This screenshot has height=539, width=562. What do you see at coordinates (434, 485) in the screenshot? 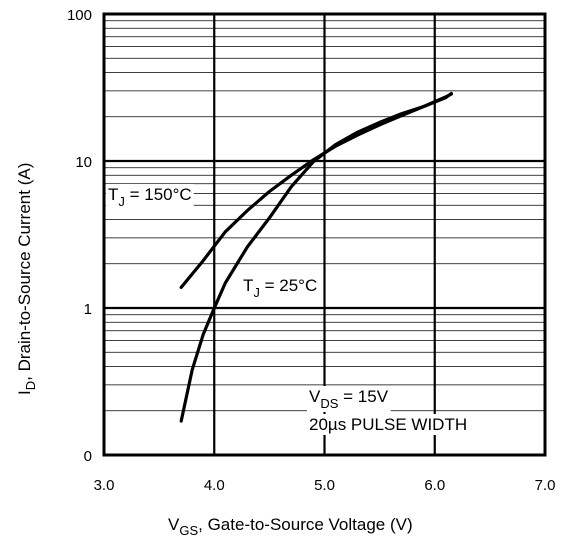
I see `x-tick-label: 6.0` at bounding box center [434, 485].